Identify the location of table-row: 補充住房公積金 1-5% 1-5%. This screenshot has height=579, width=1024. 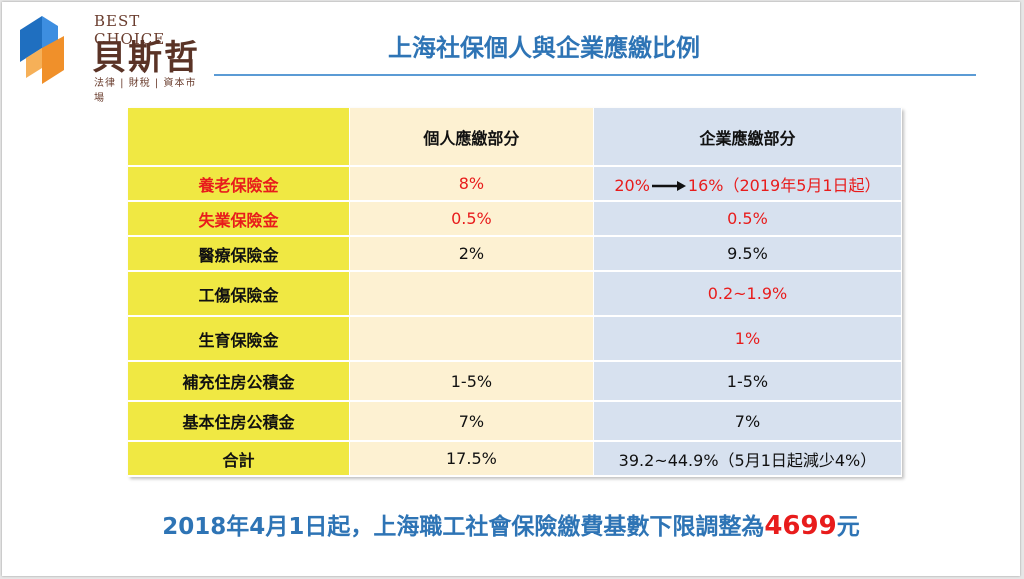
(515, 381).